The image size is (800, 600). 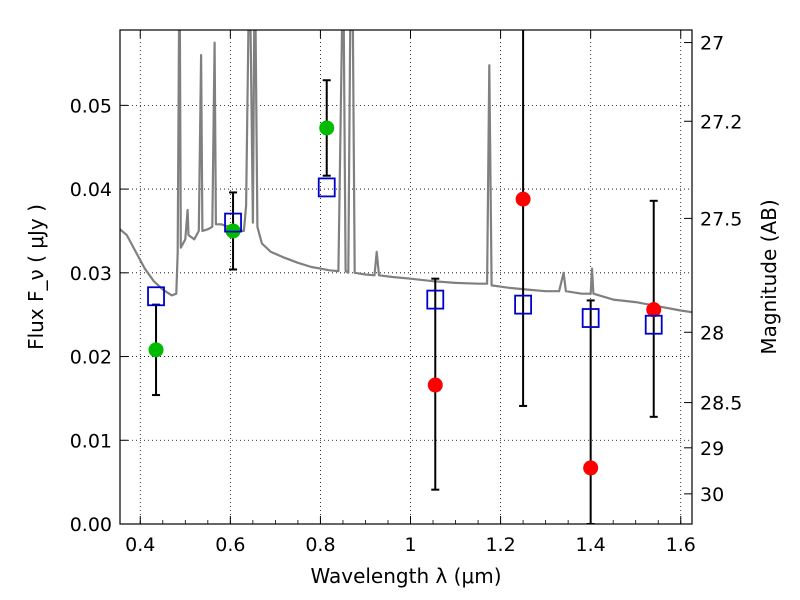 I want to click on x-tick-label: 1.4, so click(x=591, y=545).